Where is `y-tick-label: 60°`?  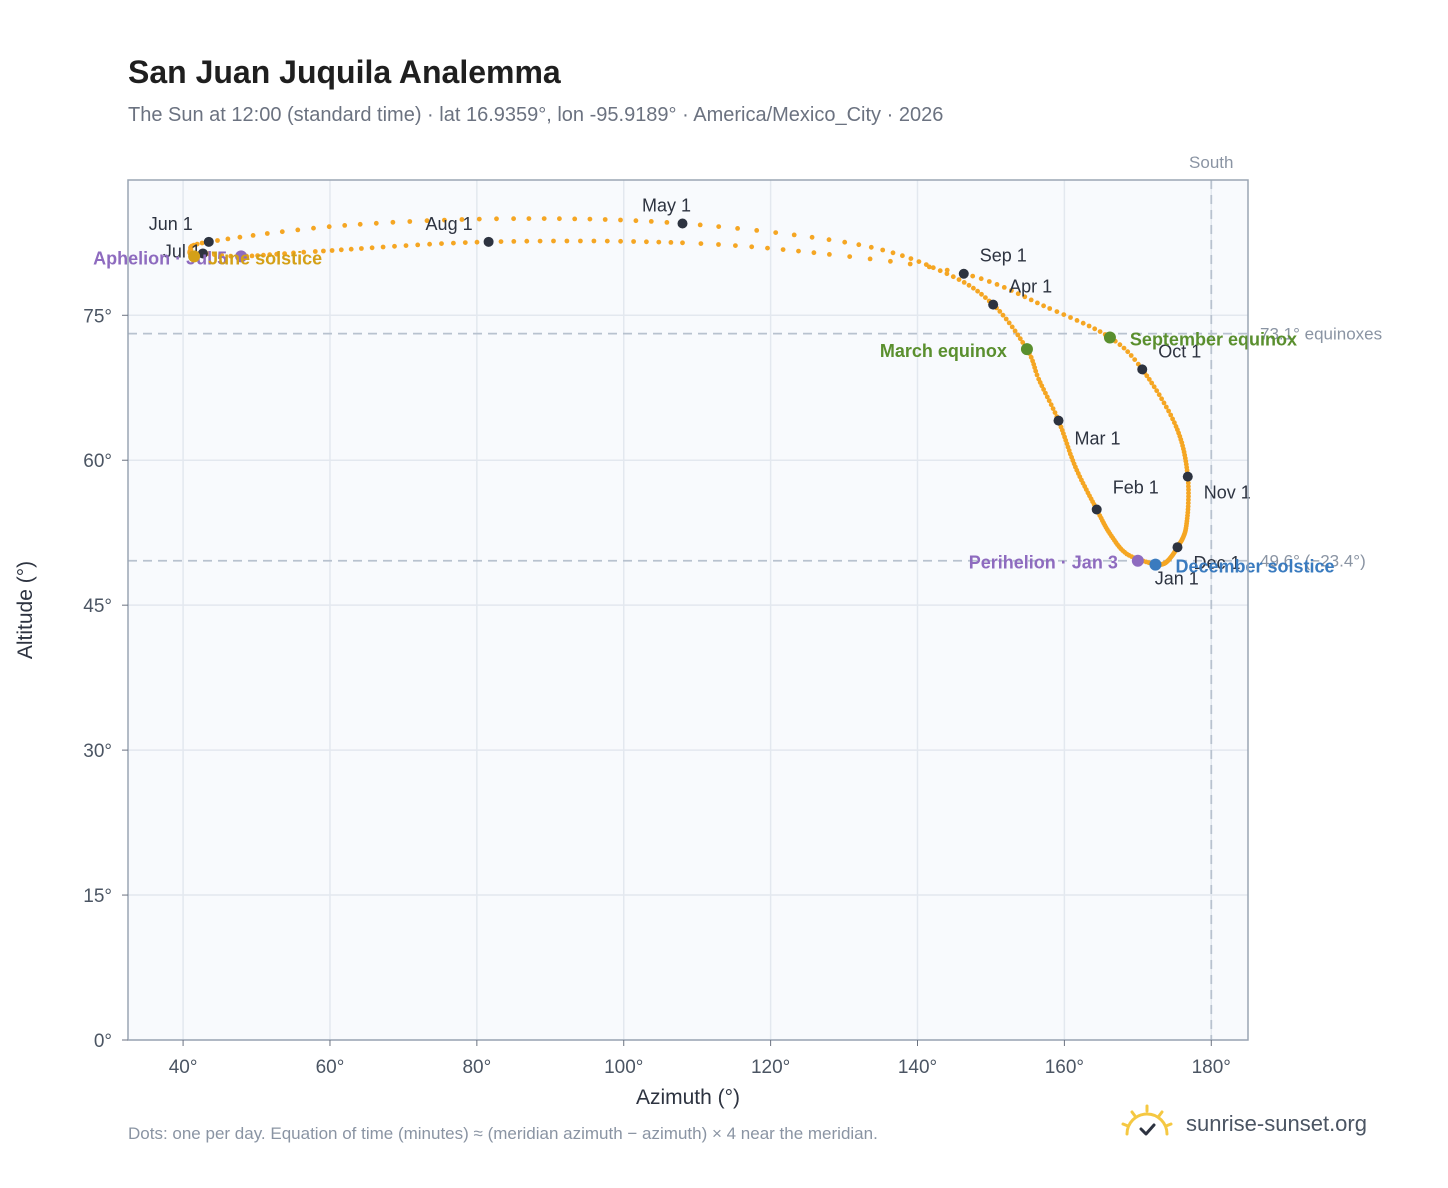 y-tick-label: 60° is located at coordinates (97, 461).